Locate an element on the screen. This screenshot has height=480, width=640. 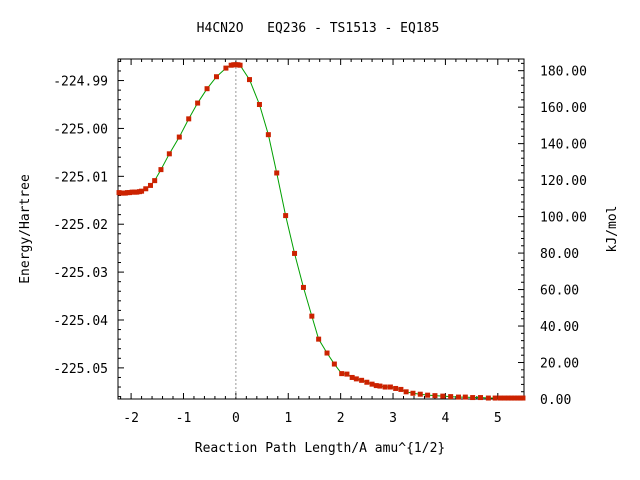
y2-tick-label: 20.00 is located at coordinates (559, 364).